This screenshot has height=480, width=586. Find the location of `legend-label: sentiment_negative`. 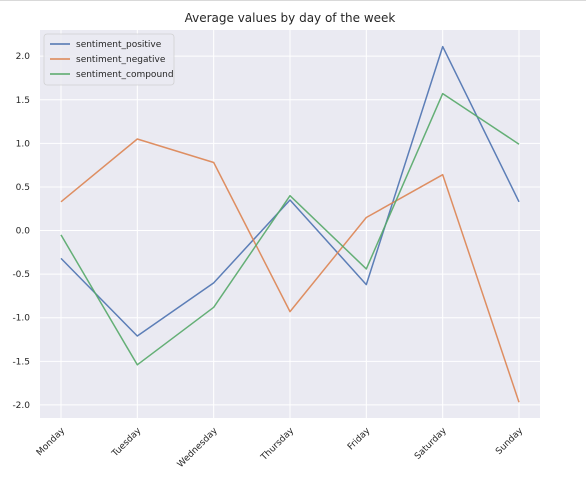

legend-label: sentiment_negative is located at coordinates (121, 60).